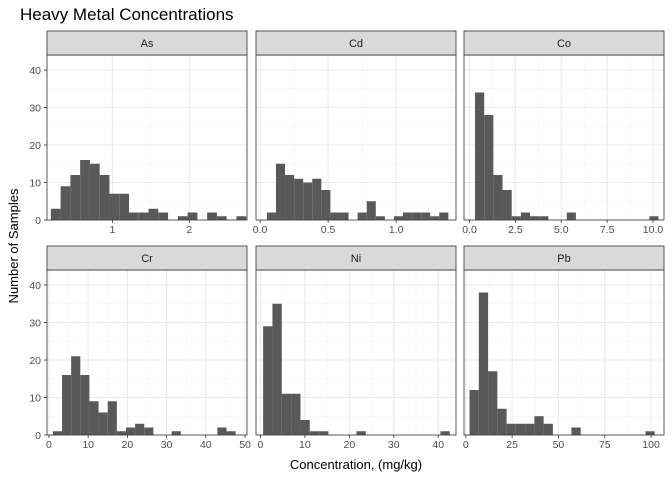  What do you see at coordinates (140, 348) in the screenshot?
I see `facet-panel-cr: Cr 0 10 20 30 40 50 0 10 20 30 40` at bounding box center [140, 348].